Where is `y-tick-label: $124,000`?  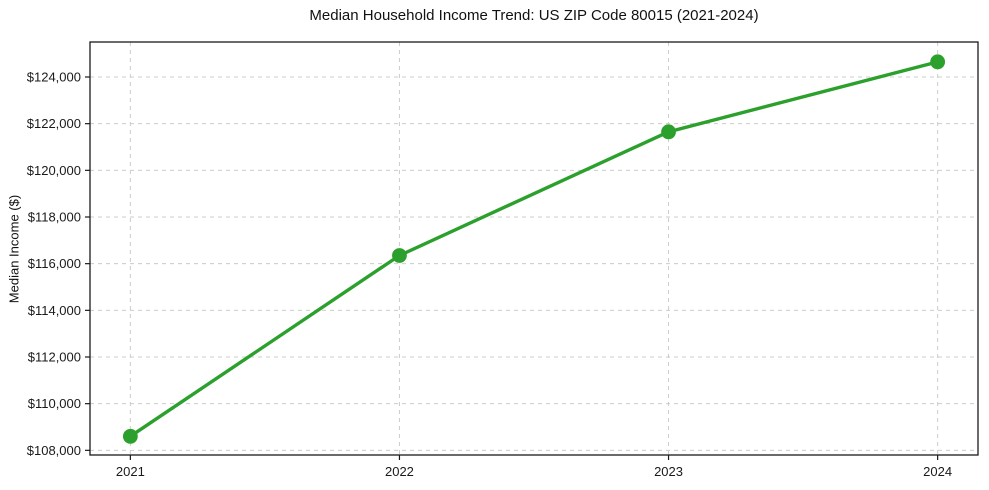
y-tick-label: $124,000 is located at coordinates (54, 77).